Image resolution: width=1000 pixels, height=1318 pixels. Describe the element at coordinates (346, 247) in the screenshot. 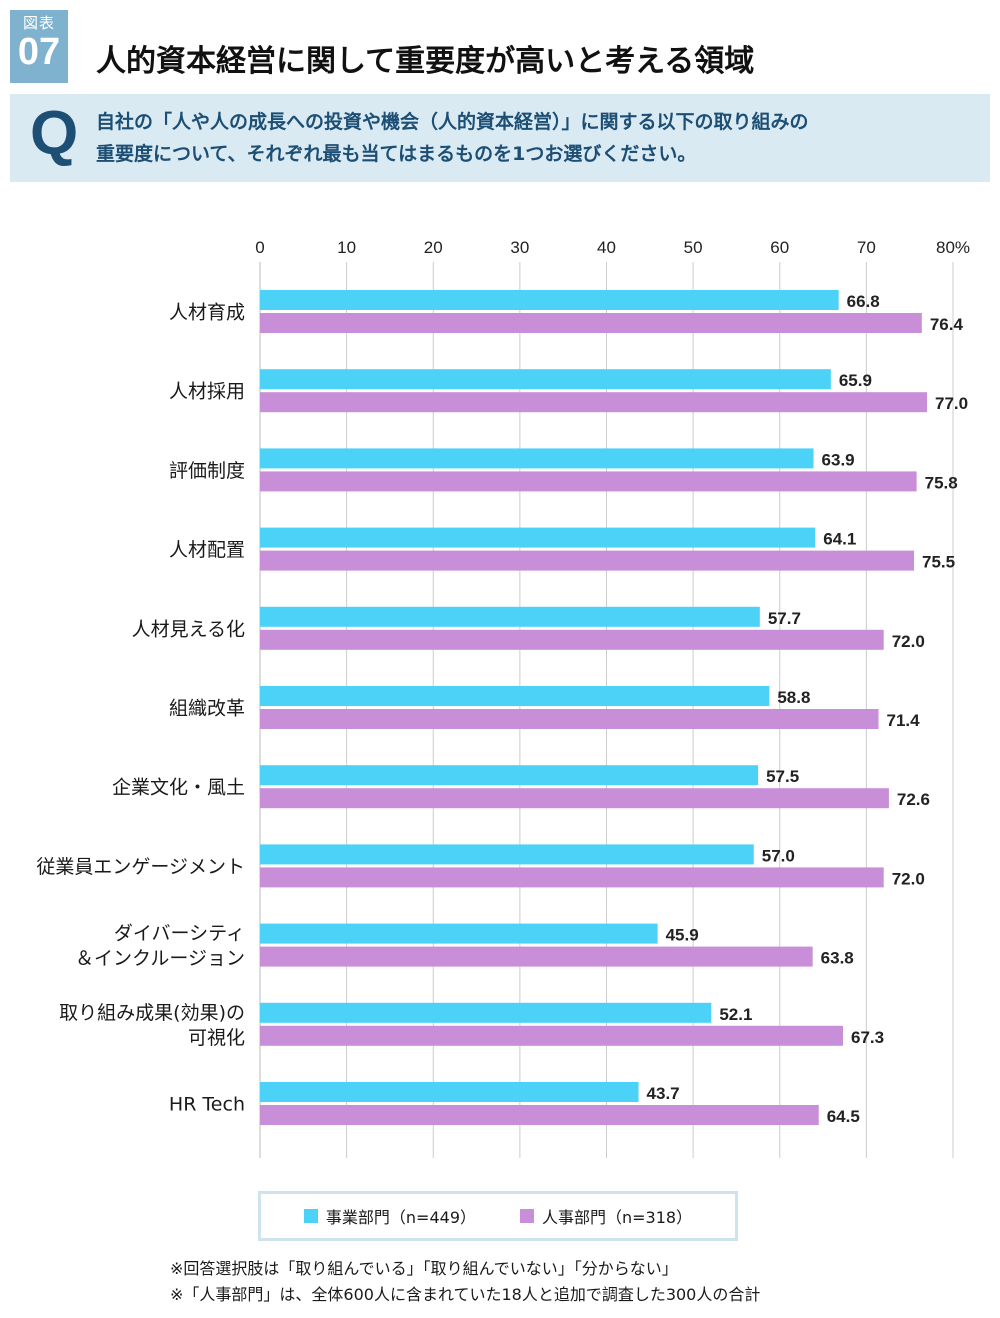

I see `x-tick-label-10: 10` at that location.